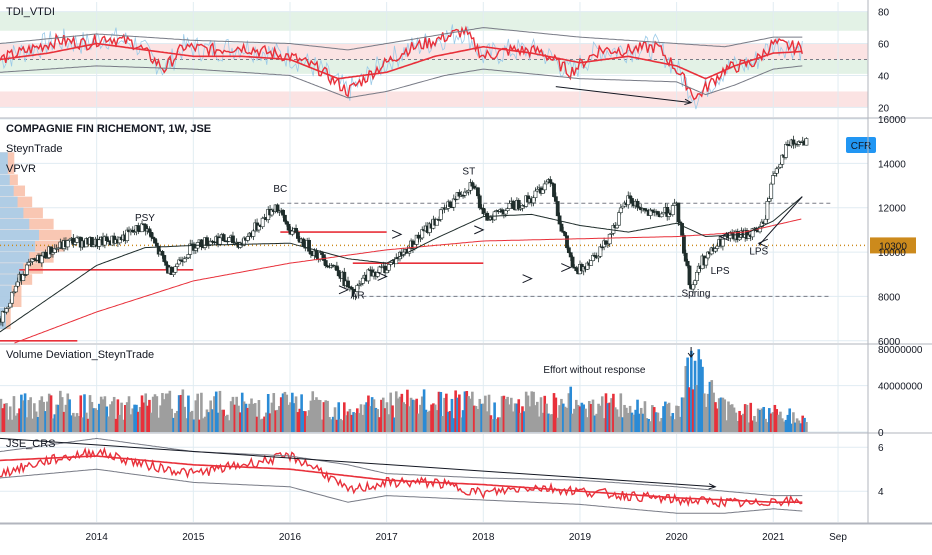 The width and height of the screenshot is (932, 555). What do you see at coordinates (434, 99) in the screenshot?
I see `zone-band` at bounding box center [434, 99].